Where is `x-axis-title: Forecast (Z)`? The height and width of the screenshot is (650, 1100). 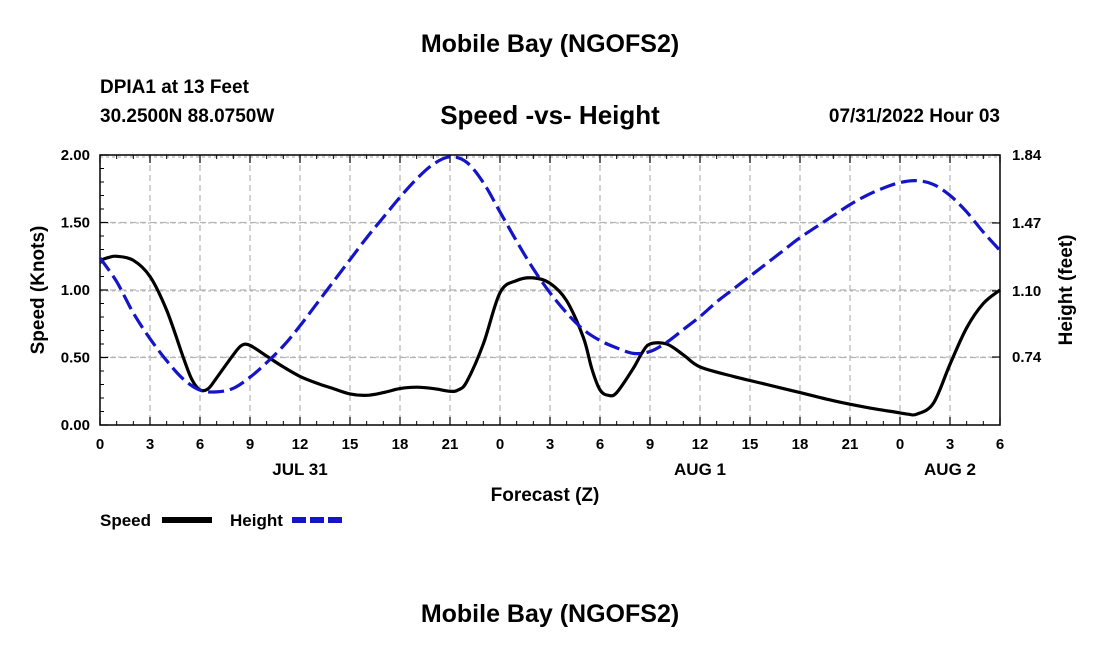
x-axis-title: Forecast (Z) is located at coordinates (545, 495).